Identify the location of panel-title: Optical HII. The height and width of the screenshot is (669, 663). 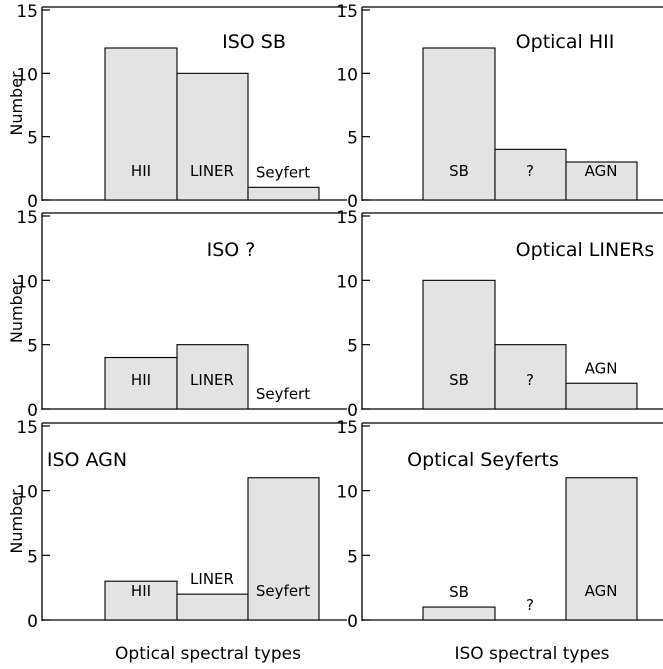
(565, 42).